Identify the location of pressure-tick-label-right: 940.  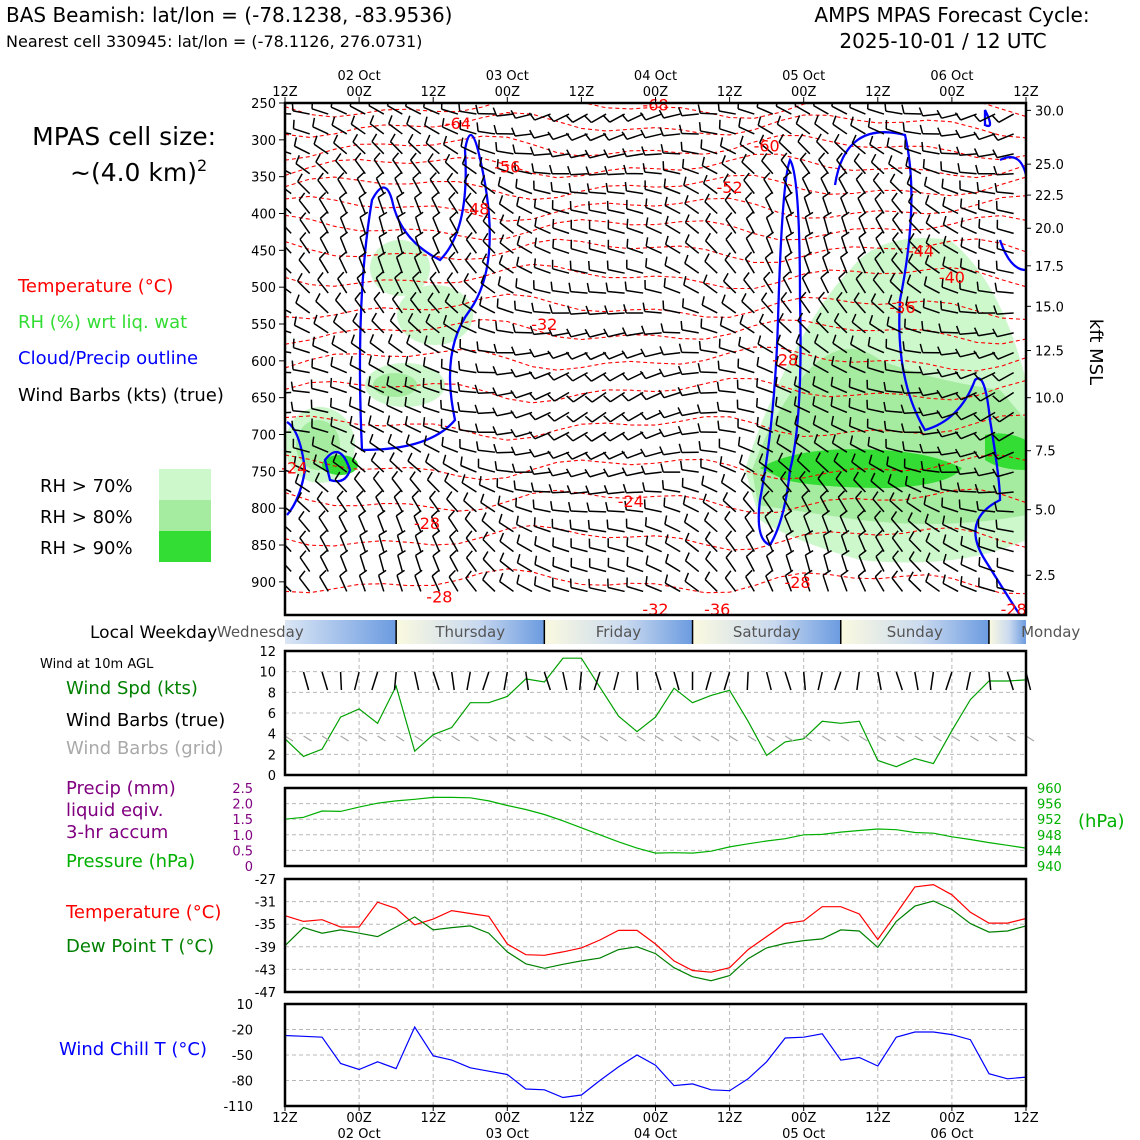
(1049, 867).